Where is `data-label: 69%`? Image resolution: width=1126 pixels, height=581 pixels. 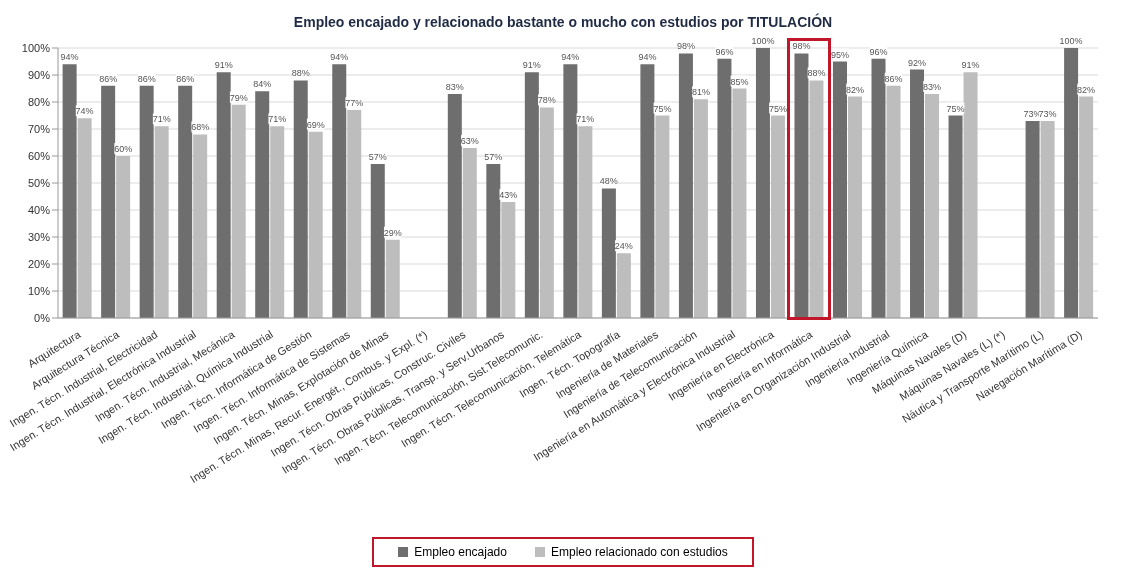 data-label: 69% is located at coordinates (315, 124).